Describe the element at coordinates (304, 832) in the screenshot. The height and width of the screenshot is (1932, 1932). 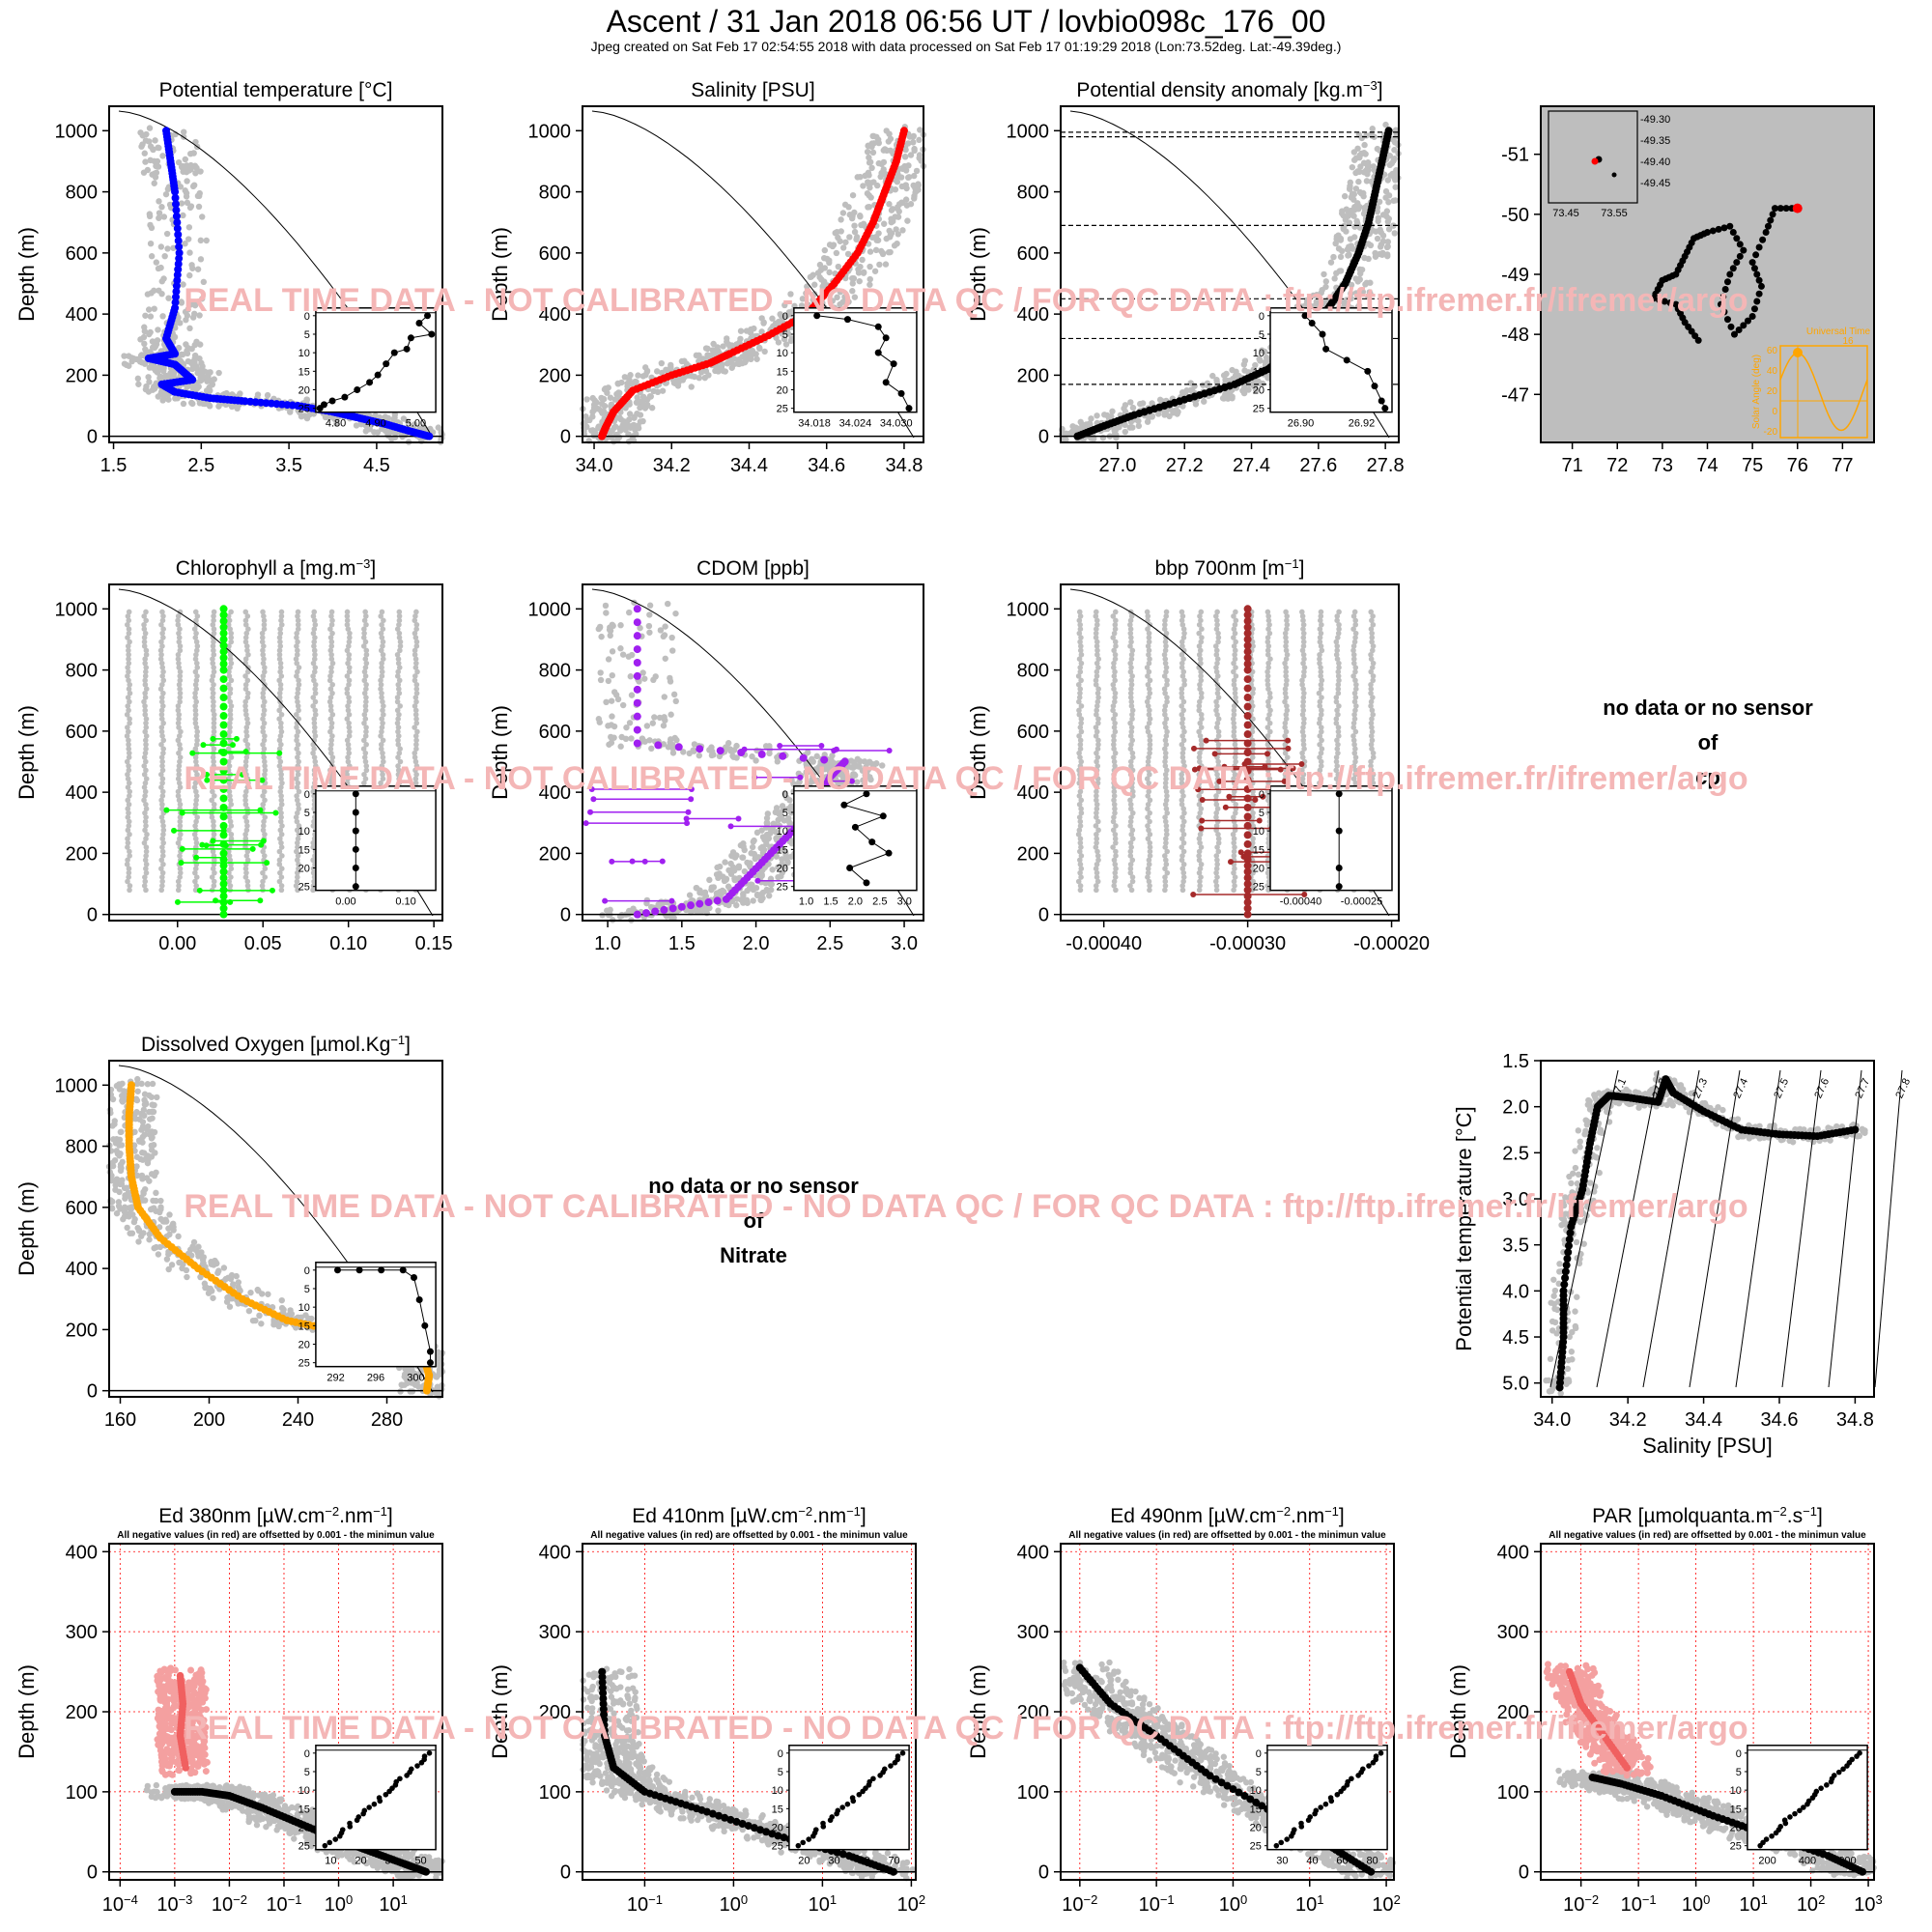
I see `inset-y-label: 10` at that location.